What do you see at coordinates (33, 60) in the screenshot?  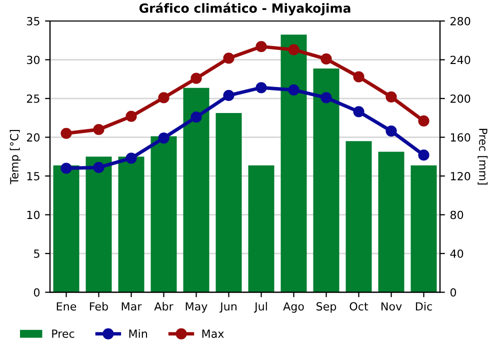 I see `y-tick-label: 30` at bounding box center [33, 60].